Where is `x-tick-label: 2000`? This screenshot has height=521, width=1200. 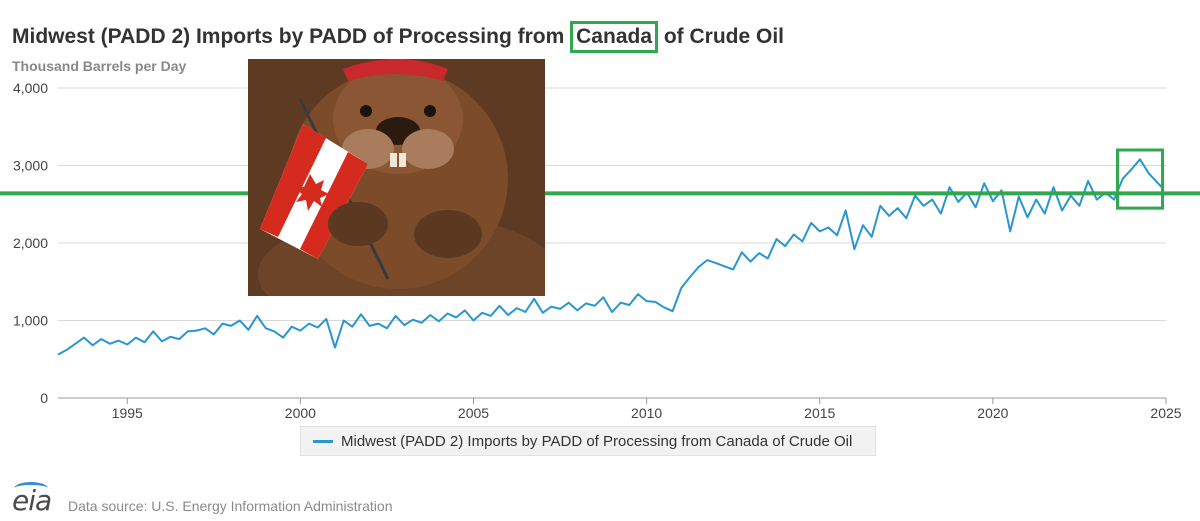
x-tick-label: 2000 is located at coordinates (300, 413).